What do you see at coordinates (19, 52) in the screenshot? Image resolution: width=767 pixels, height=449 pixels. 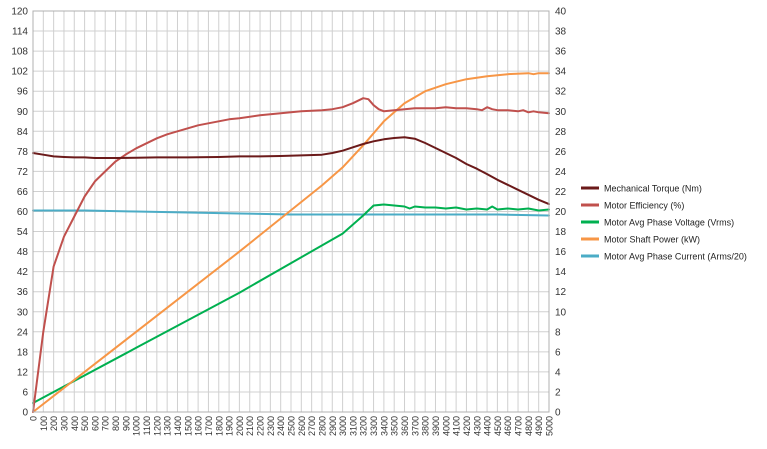 I see `y-left-tick-label: 108` at bounding box center [19, 52].